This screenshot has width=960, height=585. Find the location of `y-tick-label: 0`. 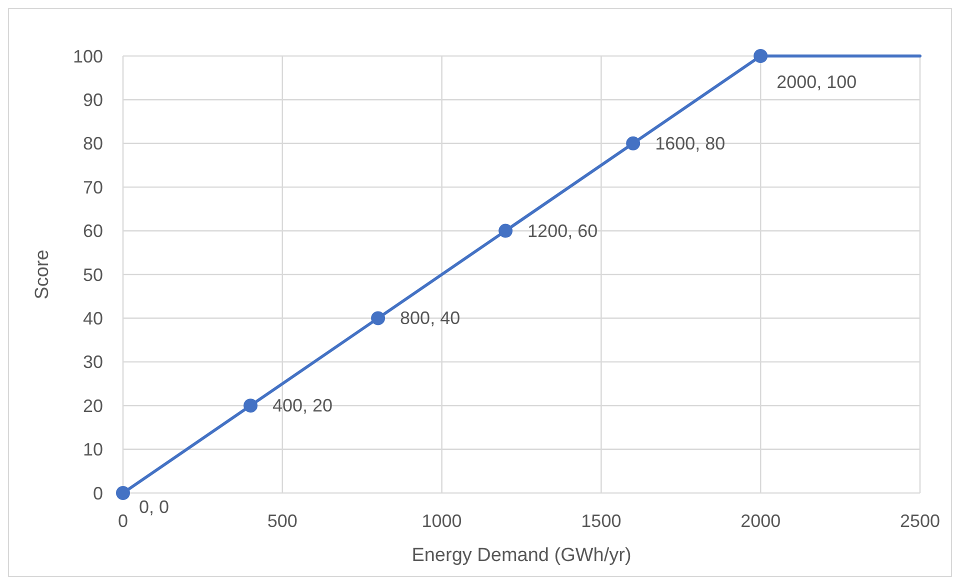

y-tick-label: 0 is located at coordinates (97, 493).